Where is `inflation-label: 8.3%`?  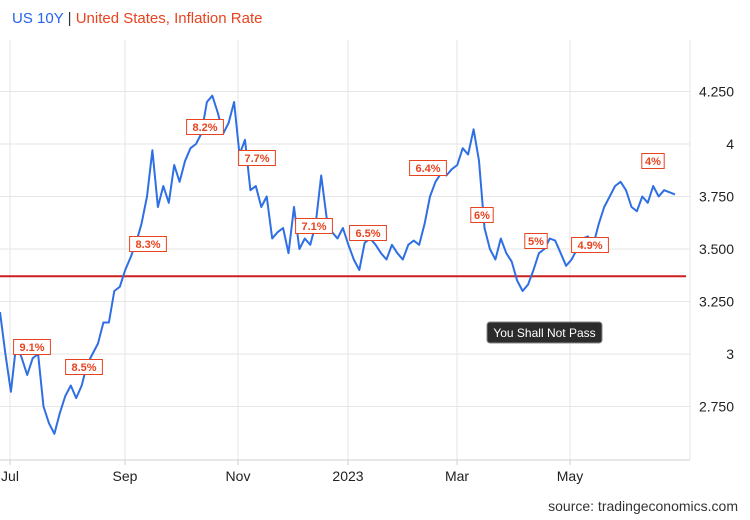 inflation-label: 8.3% is located at coordinates (147, 245).